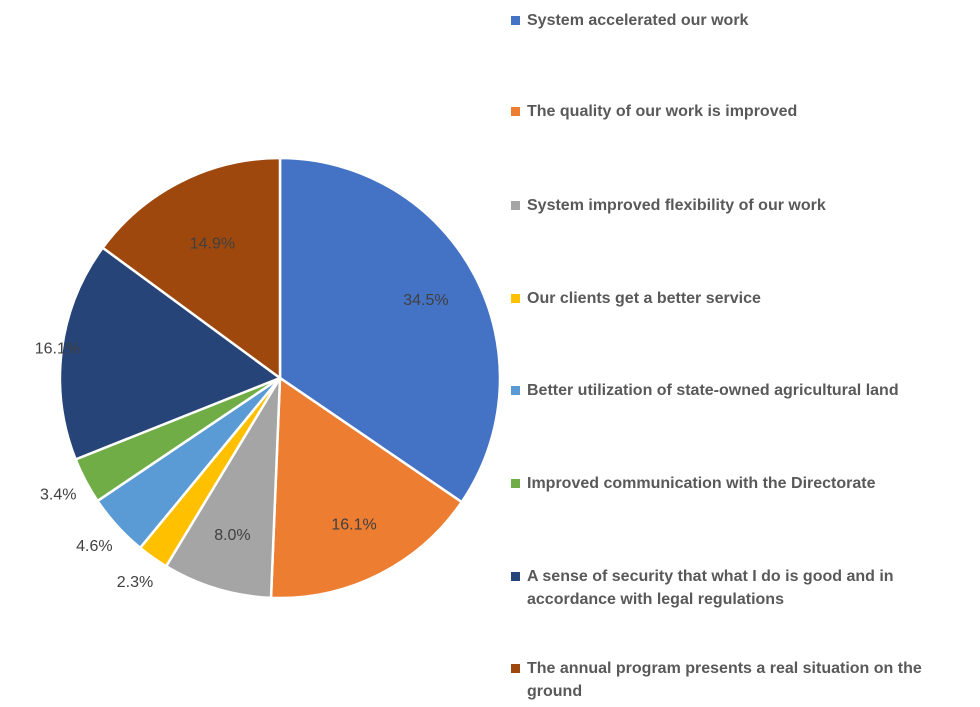 The height and width of the screenshot is (707, 980). I want to click on data-label: 3.4%, so click(58, 494).